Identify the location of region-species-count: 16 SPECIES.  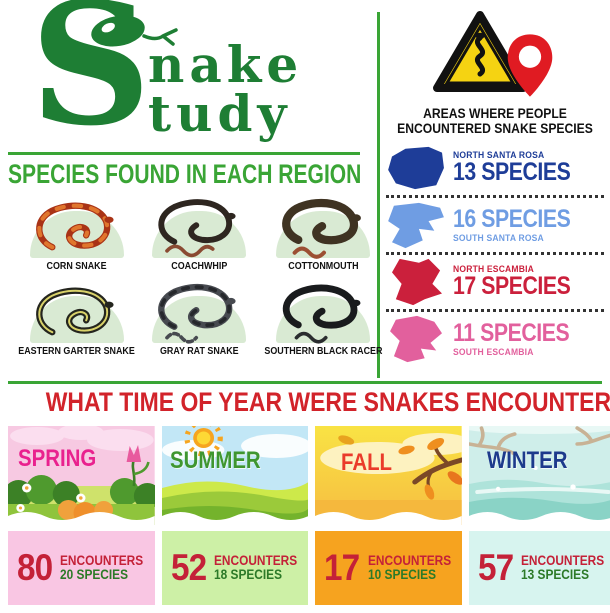
(512, 219).